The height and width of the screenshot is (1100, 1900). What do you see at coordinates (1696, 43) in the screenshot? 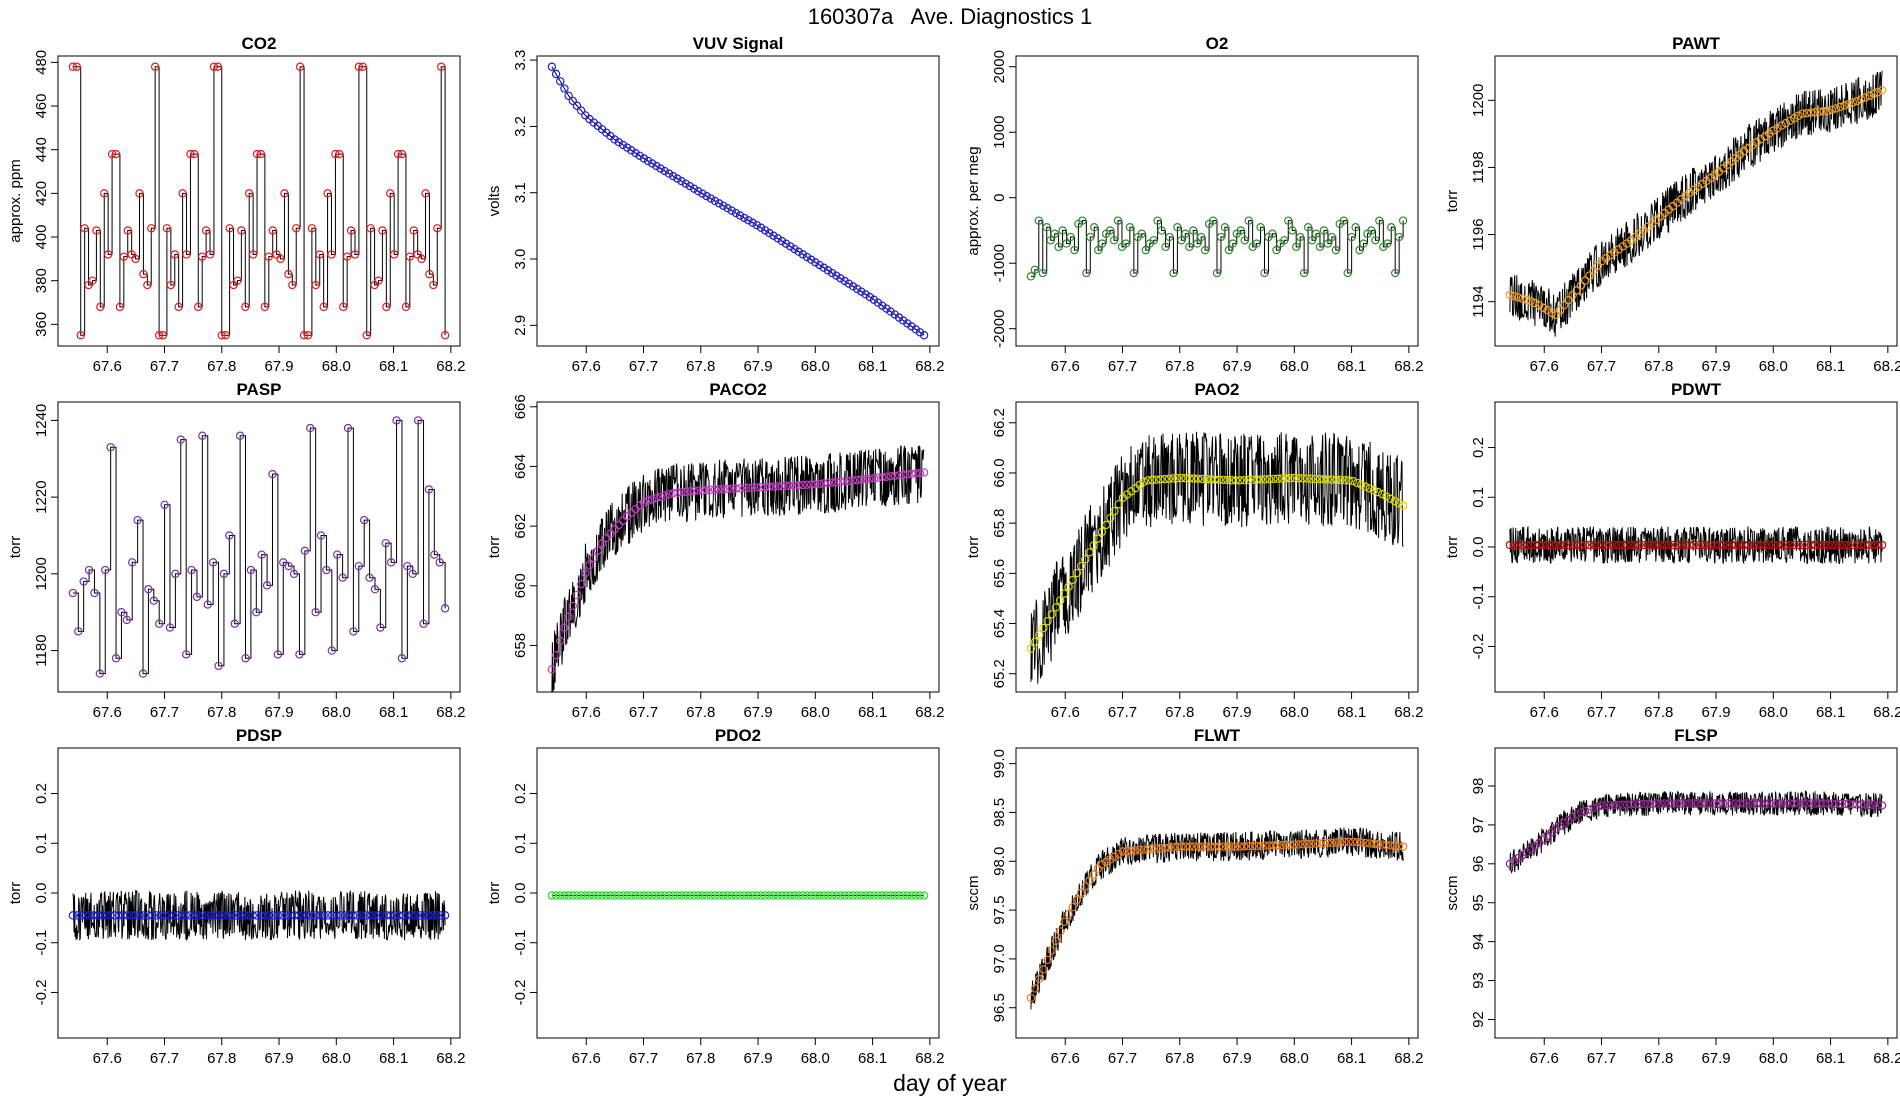
I see `panel-title: PAWT` at bounding box center [1696, 43].